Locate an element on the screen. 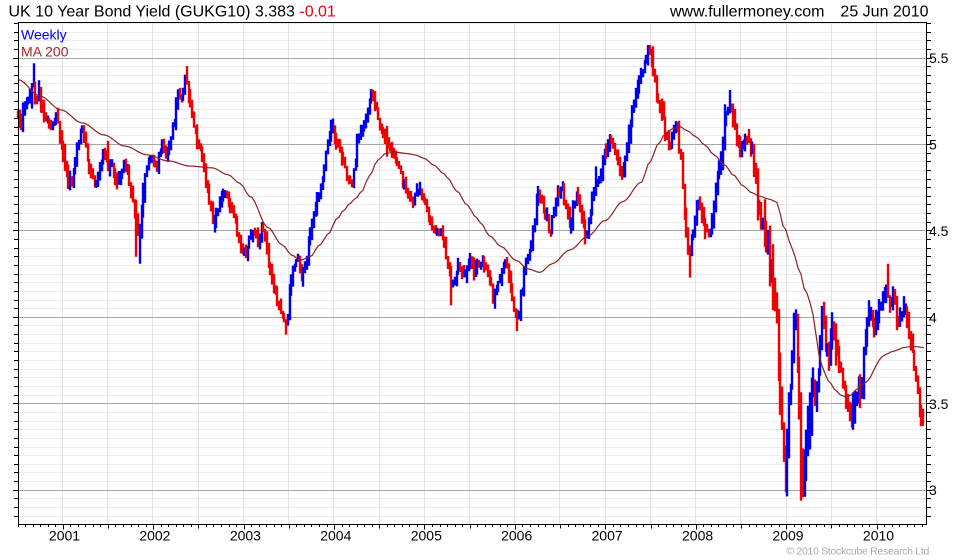  svg-text: 4 is located at coordinates (933, 317).